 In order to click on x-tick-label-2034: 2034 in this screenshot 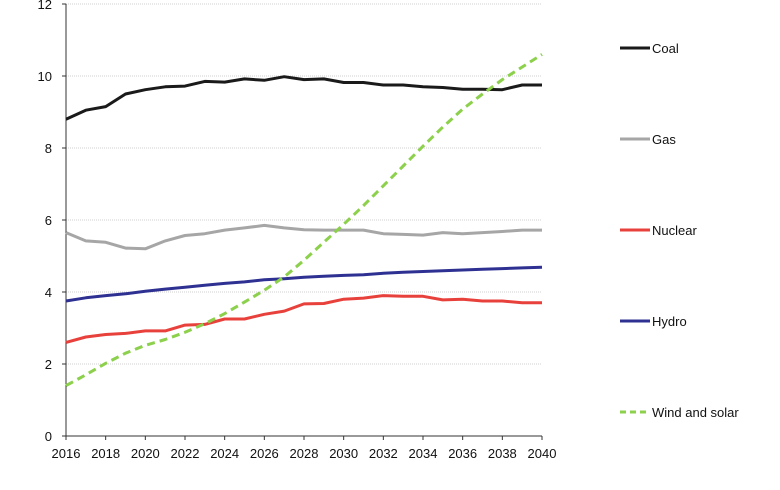, I will do `click(423, 453)`.